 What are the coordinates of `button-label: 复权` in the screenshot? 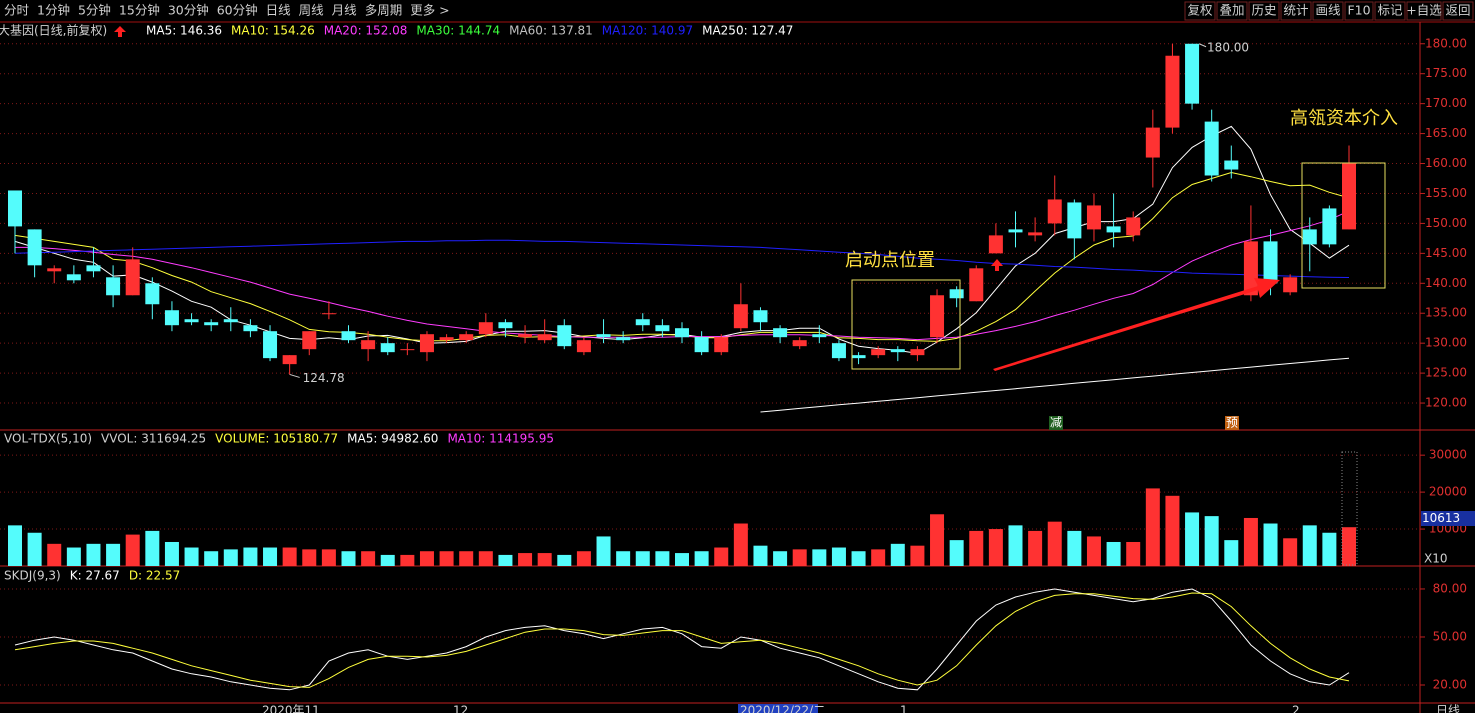 It's located at (1200, 10).